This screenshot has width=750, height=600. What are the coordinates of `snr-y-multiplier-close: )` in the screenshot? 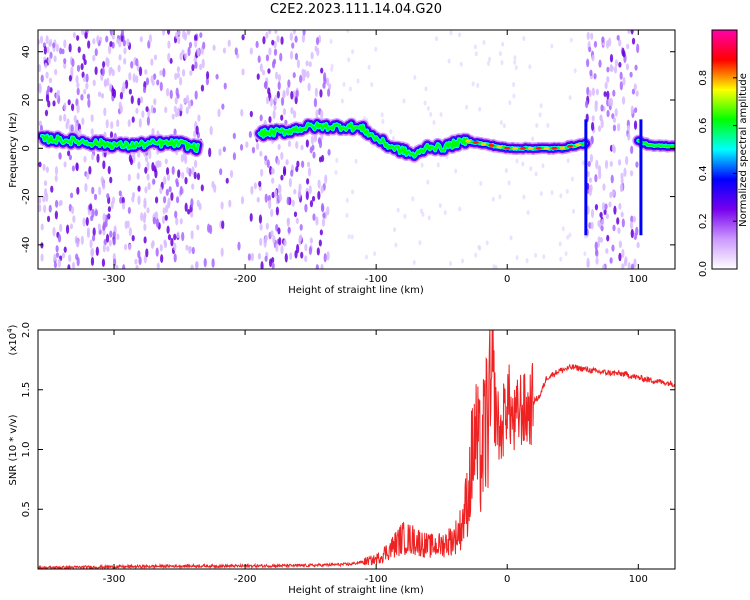 It's located at (13, 326).